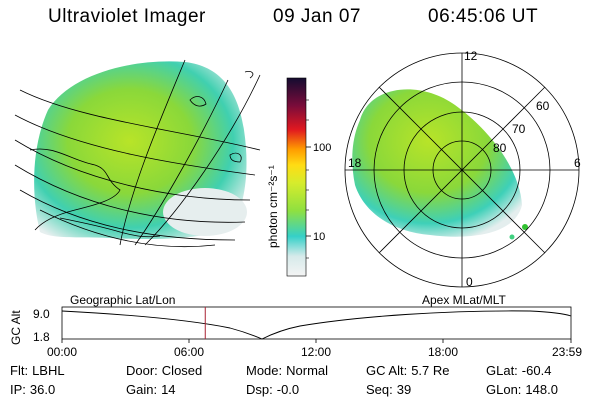 The width and height of the screenshot is (600, 400). Describe the element at coordinates (322, 148) in the screenshot. I see `colorbar-tick-100: 100` at that location.